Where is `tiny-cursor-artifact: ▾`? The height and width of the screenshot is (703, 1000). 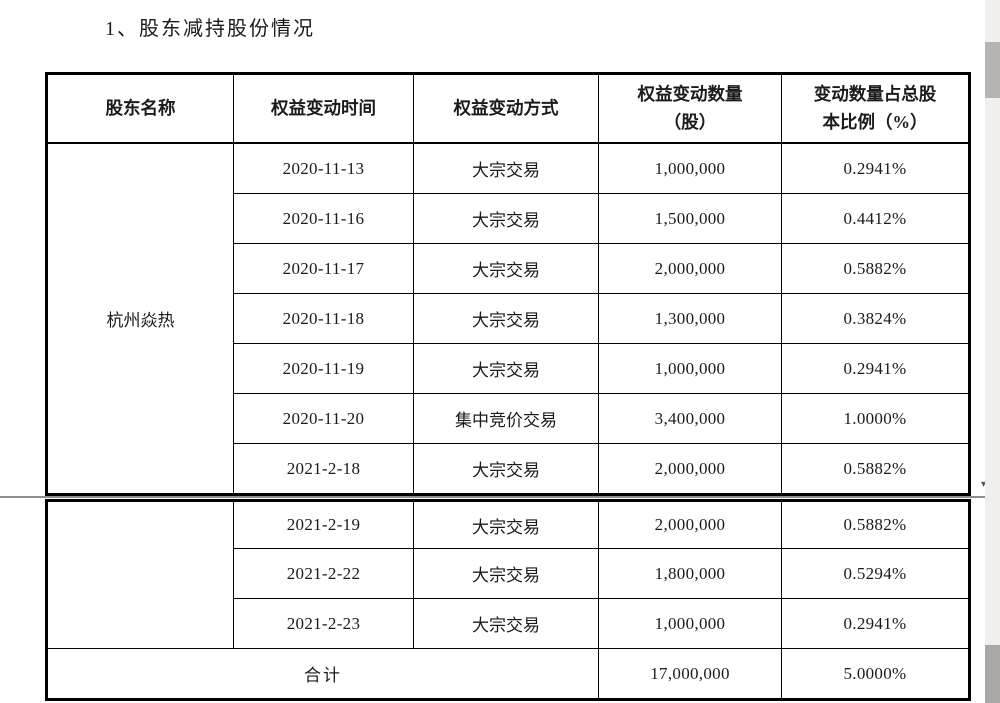 tiny-cursor-artifact: ▾ is located at coordinates (984, 484).